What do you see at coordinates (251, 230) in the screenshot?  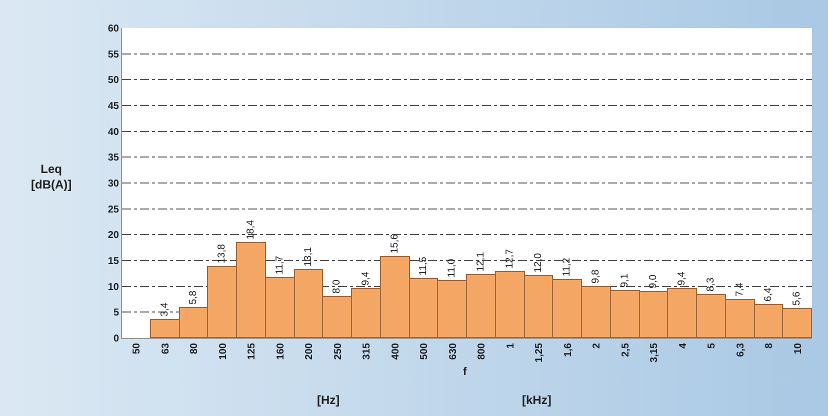 I see `data-label: 18,4` at bounding box center [251, 230].